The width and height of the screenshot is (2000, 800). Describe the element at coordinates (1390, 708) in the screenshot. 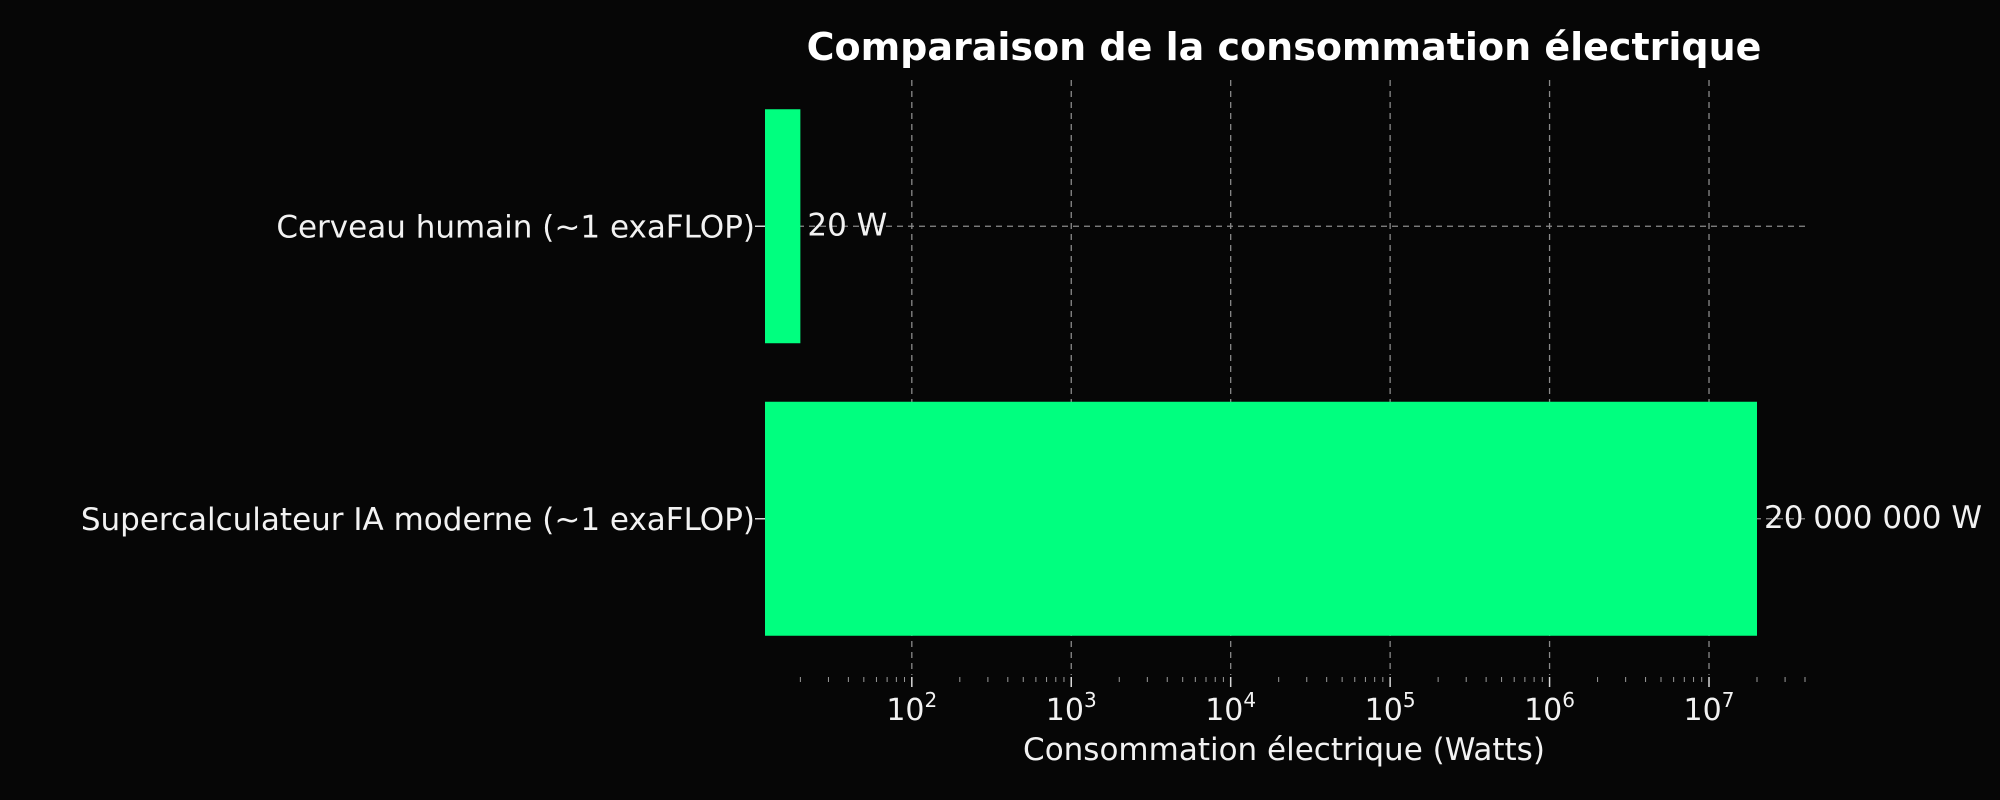

I see `x-tick-label: 10⁵` at that location.